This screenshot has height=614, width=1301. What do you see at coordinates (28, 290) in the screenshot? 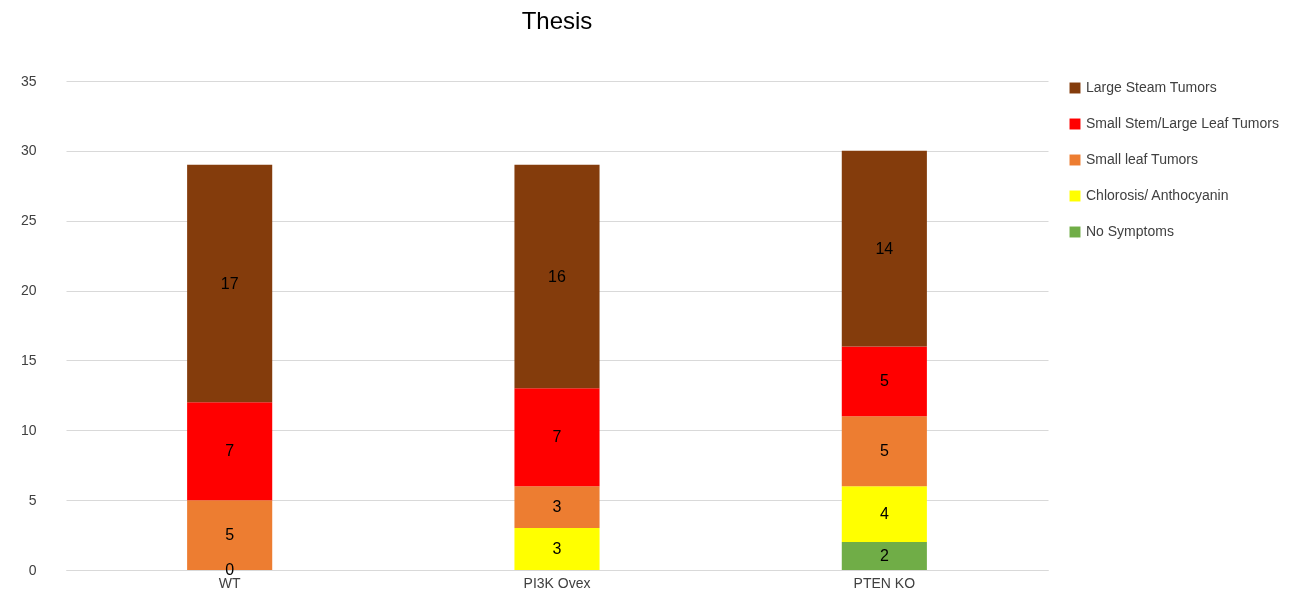
I see `y-tick-label: 20` at bounding box center [28, 290].